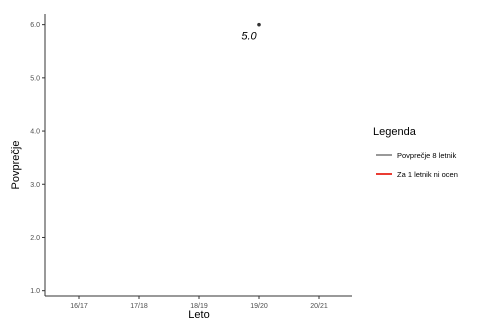 The height and width of the screenshot is (323, 478). What do you see at coordinates (35, 238) in the screenshot?
I see `y-tick-label: 2.0` at bounding box center [35, 238].